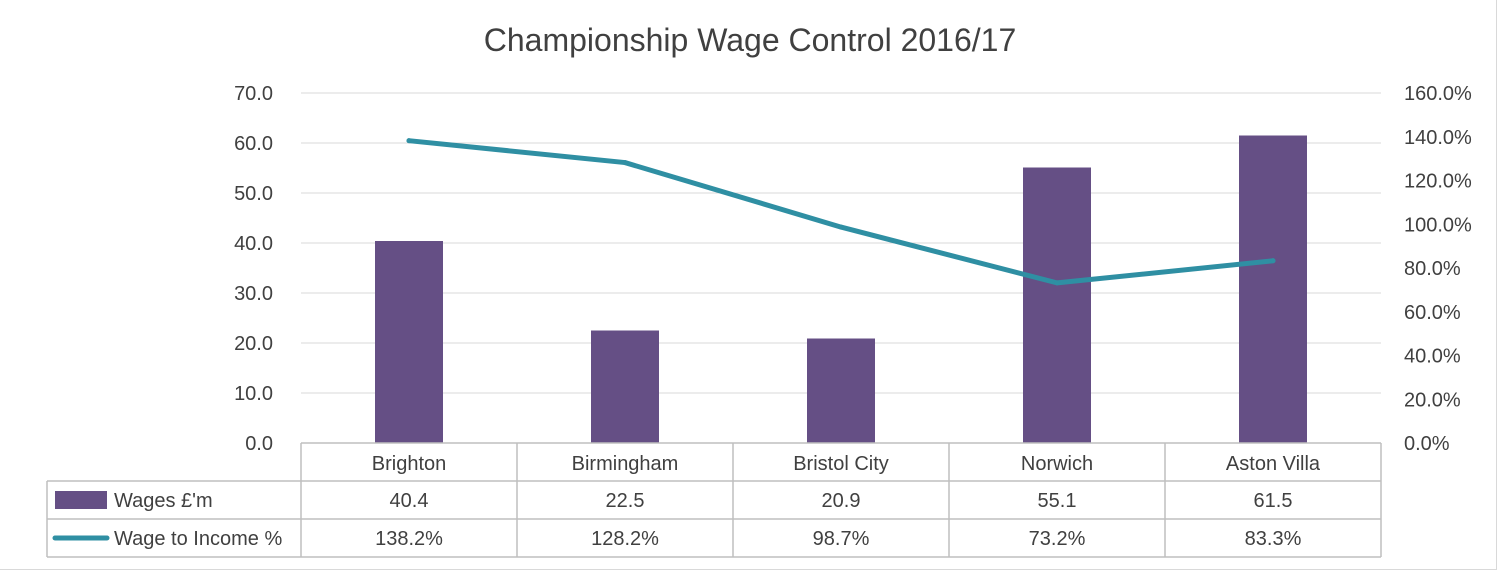  Describe the element at coordinates (1438, 182) in the screenshot. I see `y2-tick-label: 120.0%` at that location.